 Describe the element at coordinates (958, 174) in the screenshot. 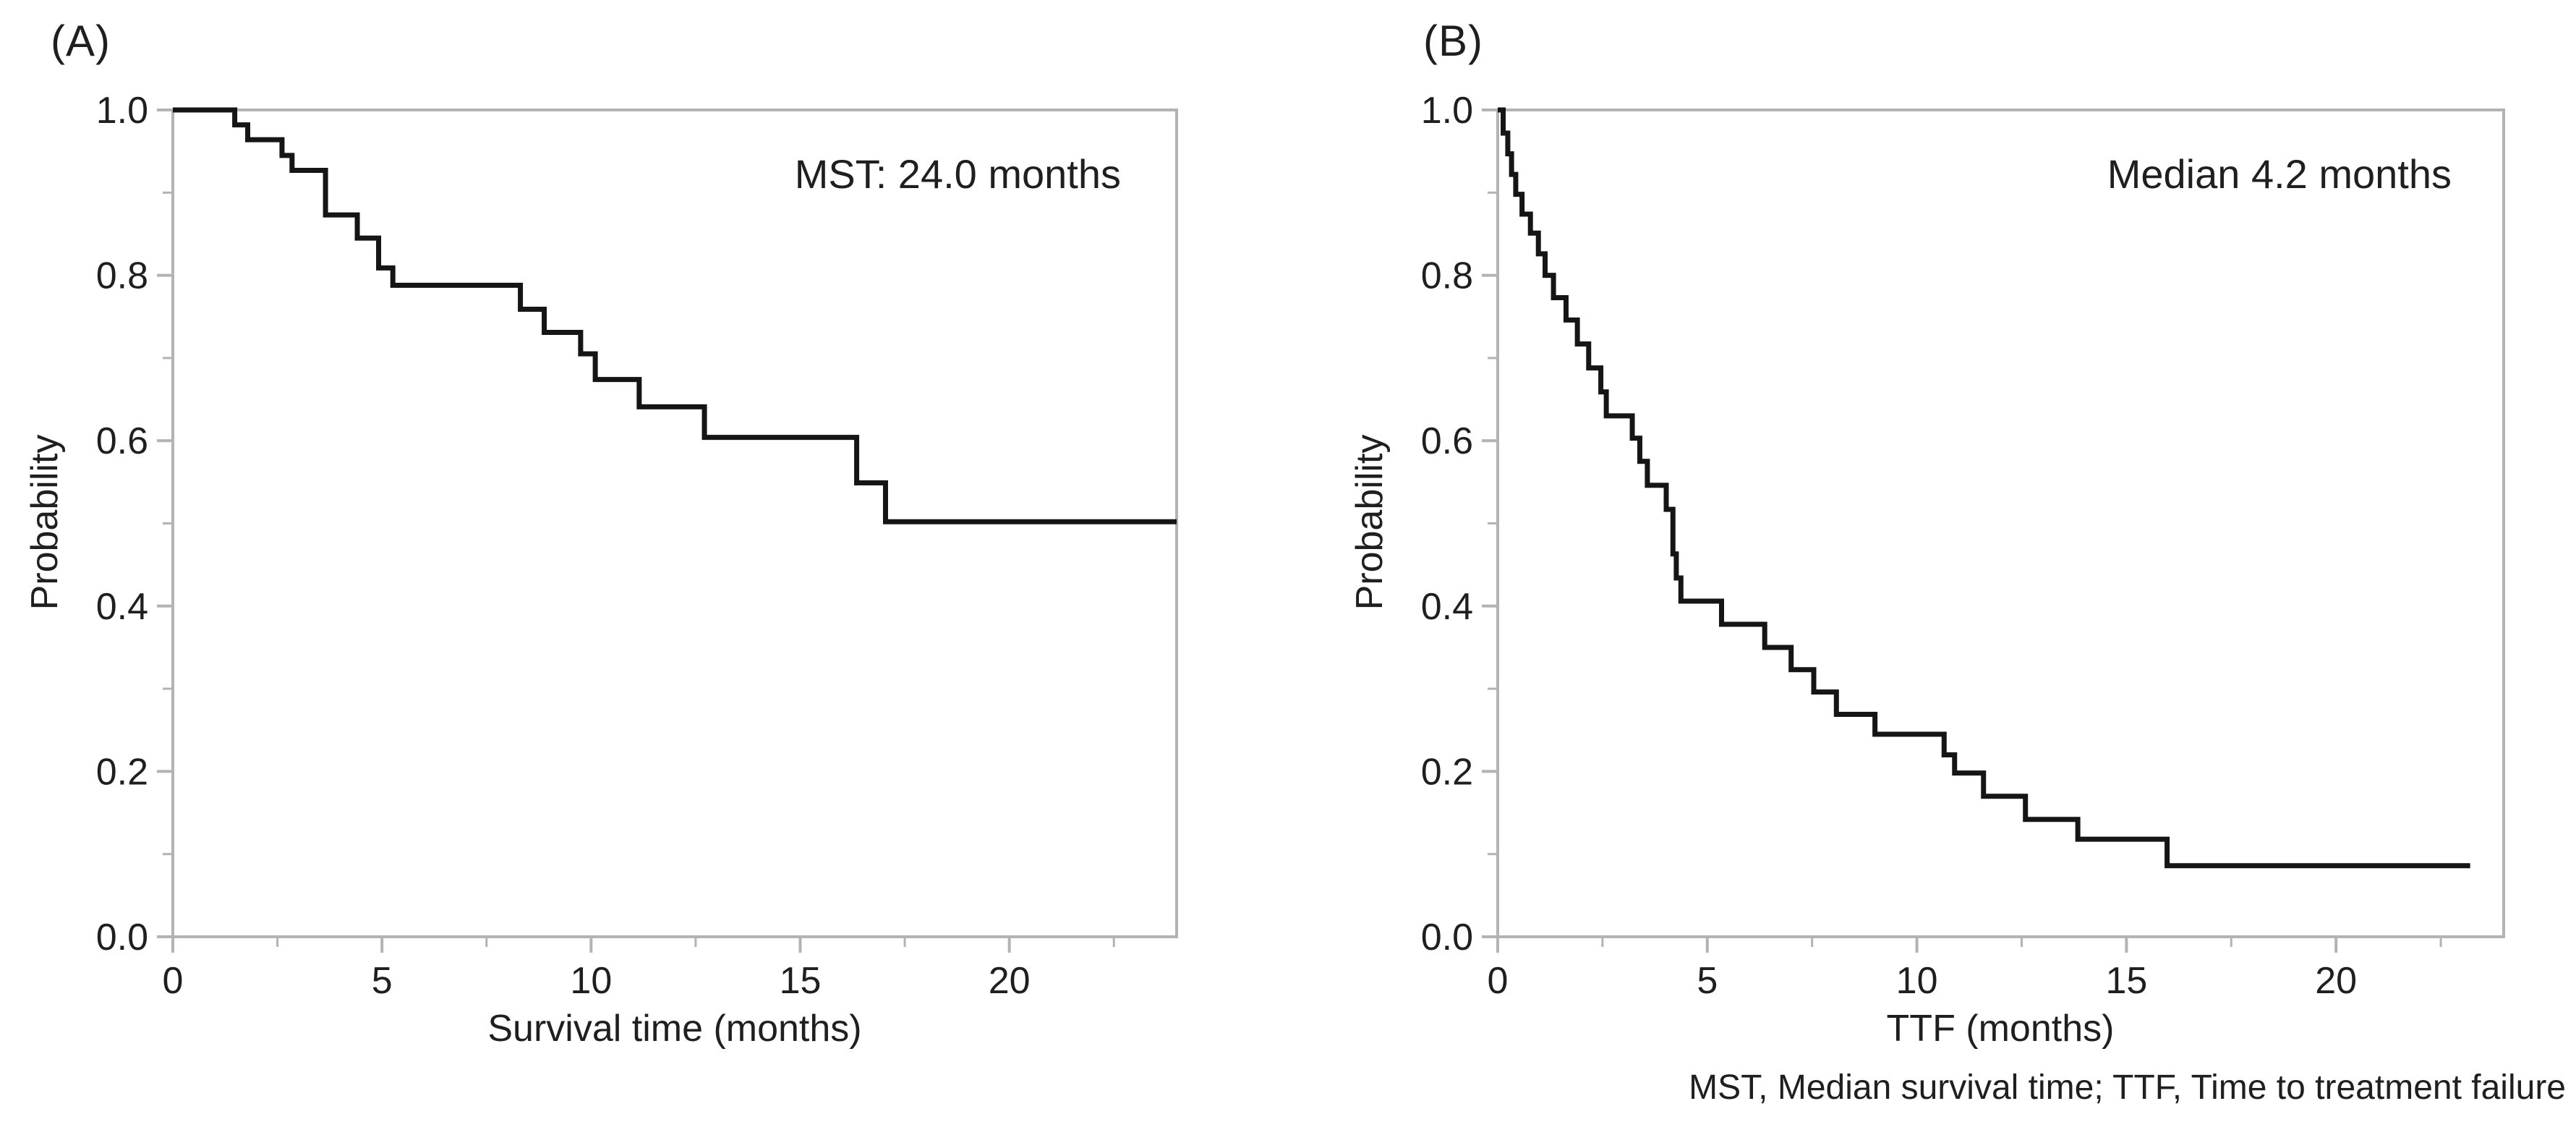

I see `panel-a-annotation-median-survival: MST: 24.0 months` at that location.